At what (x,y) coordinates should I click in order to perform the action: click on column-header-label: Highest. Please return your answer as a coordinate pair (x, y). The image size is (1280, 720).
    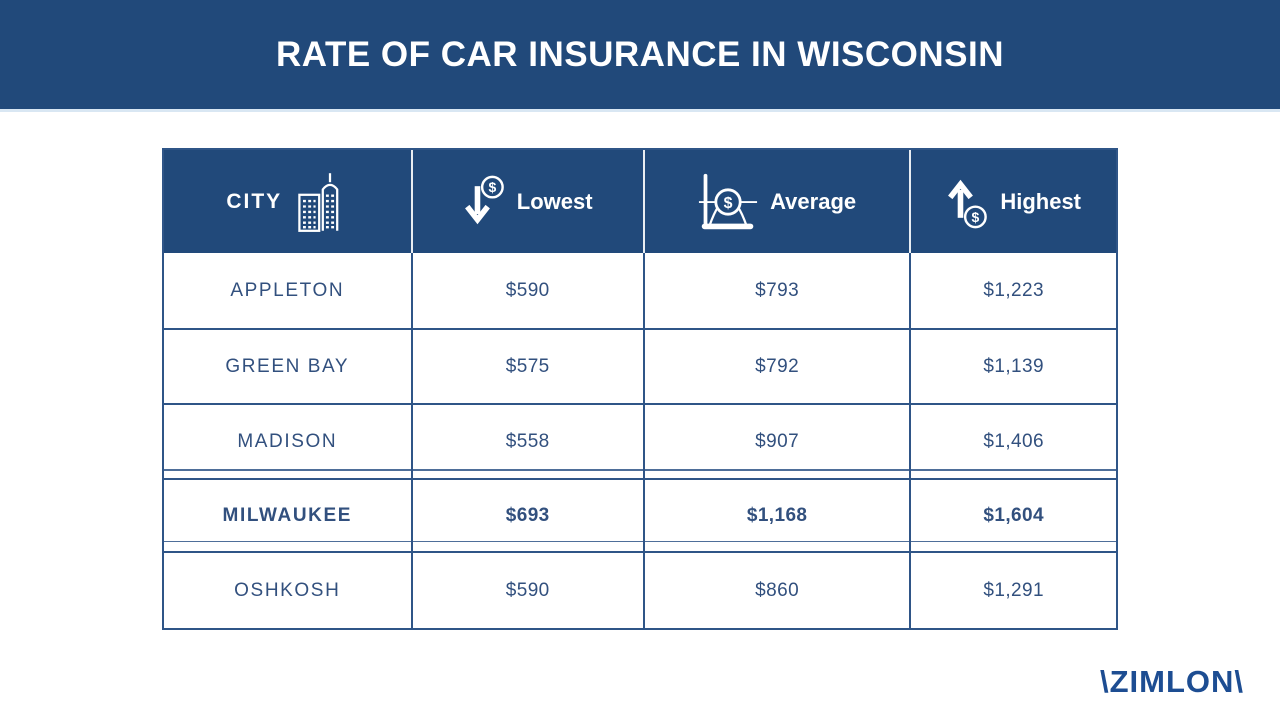
    Looking at the image, I should click on (1041, 201).